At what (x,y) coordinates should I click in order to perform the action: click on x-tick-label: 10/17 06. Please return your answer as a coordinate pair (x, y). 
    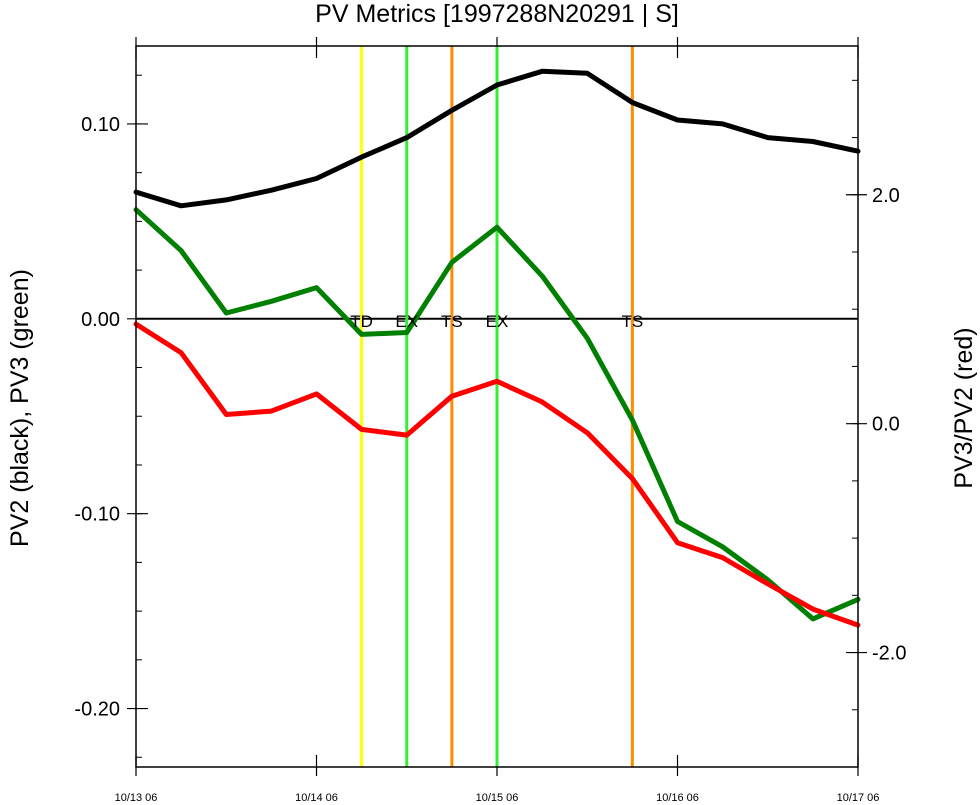
    Looking at the image, I should click on (858, 798).